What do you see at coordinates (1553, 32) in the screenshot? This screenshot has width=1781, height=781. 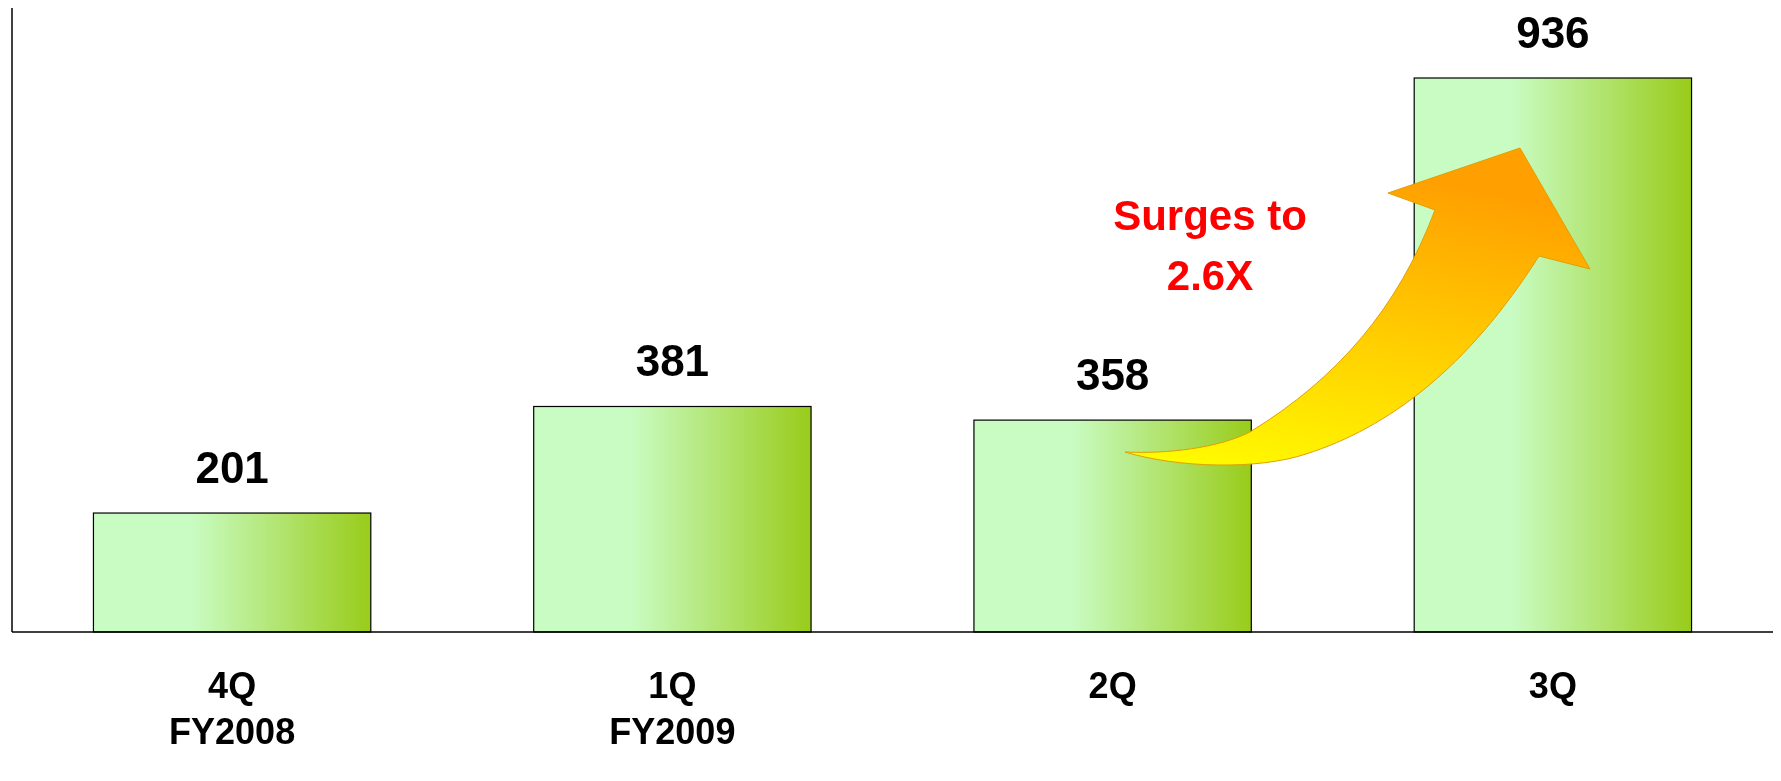 I see `data-label: 936` at bounding box center [1553, 32].